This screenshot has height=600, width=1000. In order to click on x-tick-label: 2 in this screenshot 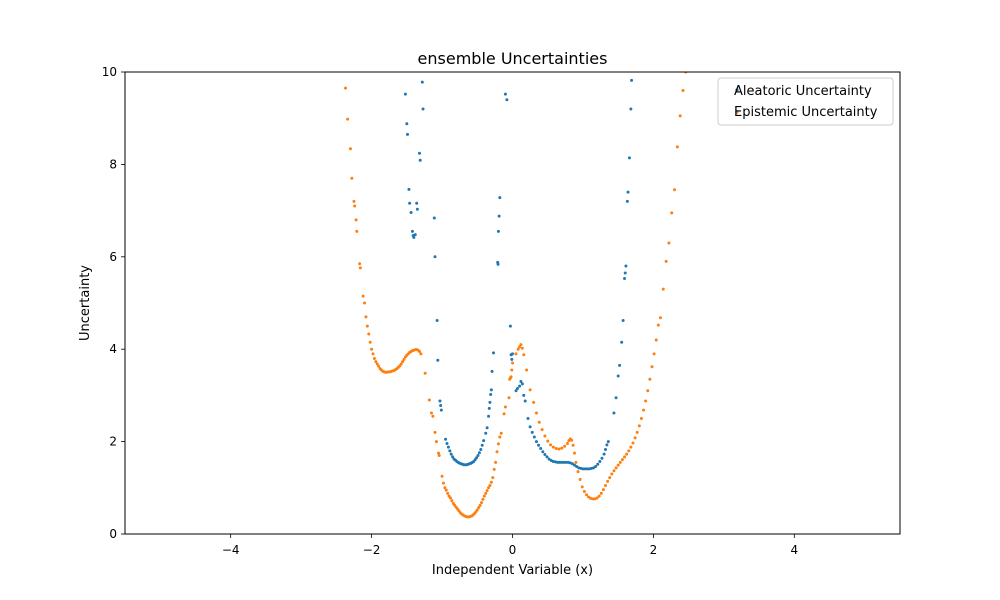, I will do `click(654, 550)`.